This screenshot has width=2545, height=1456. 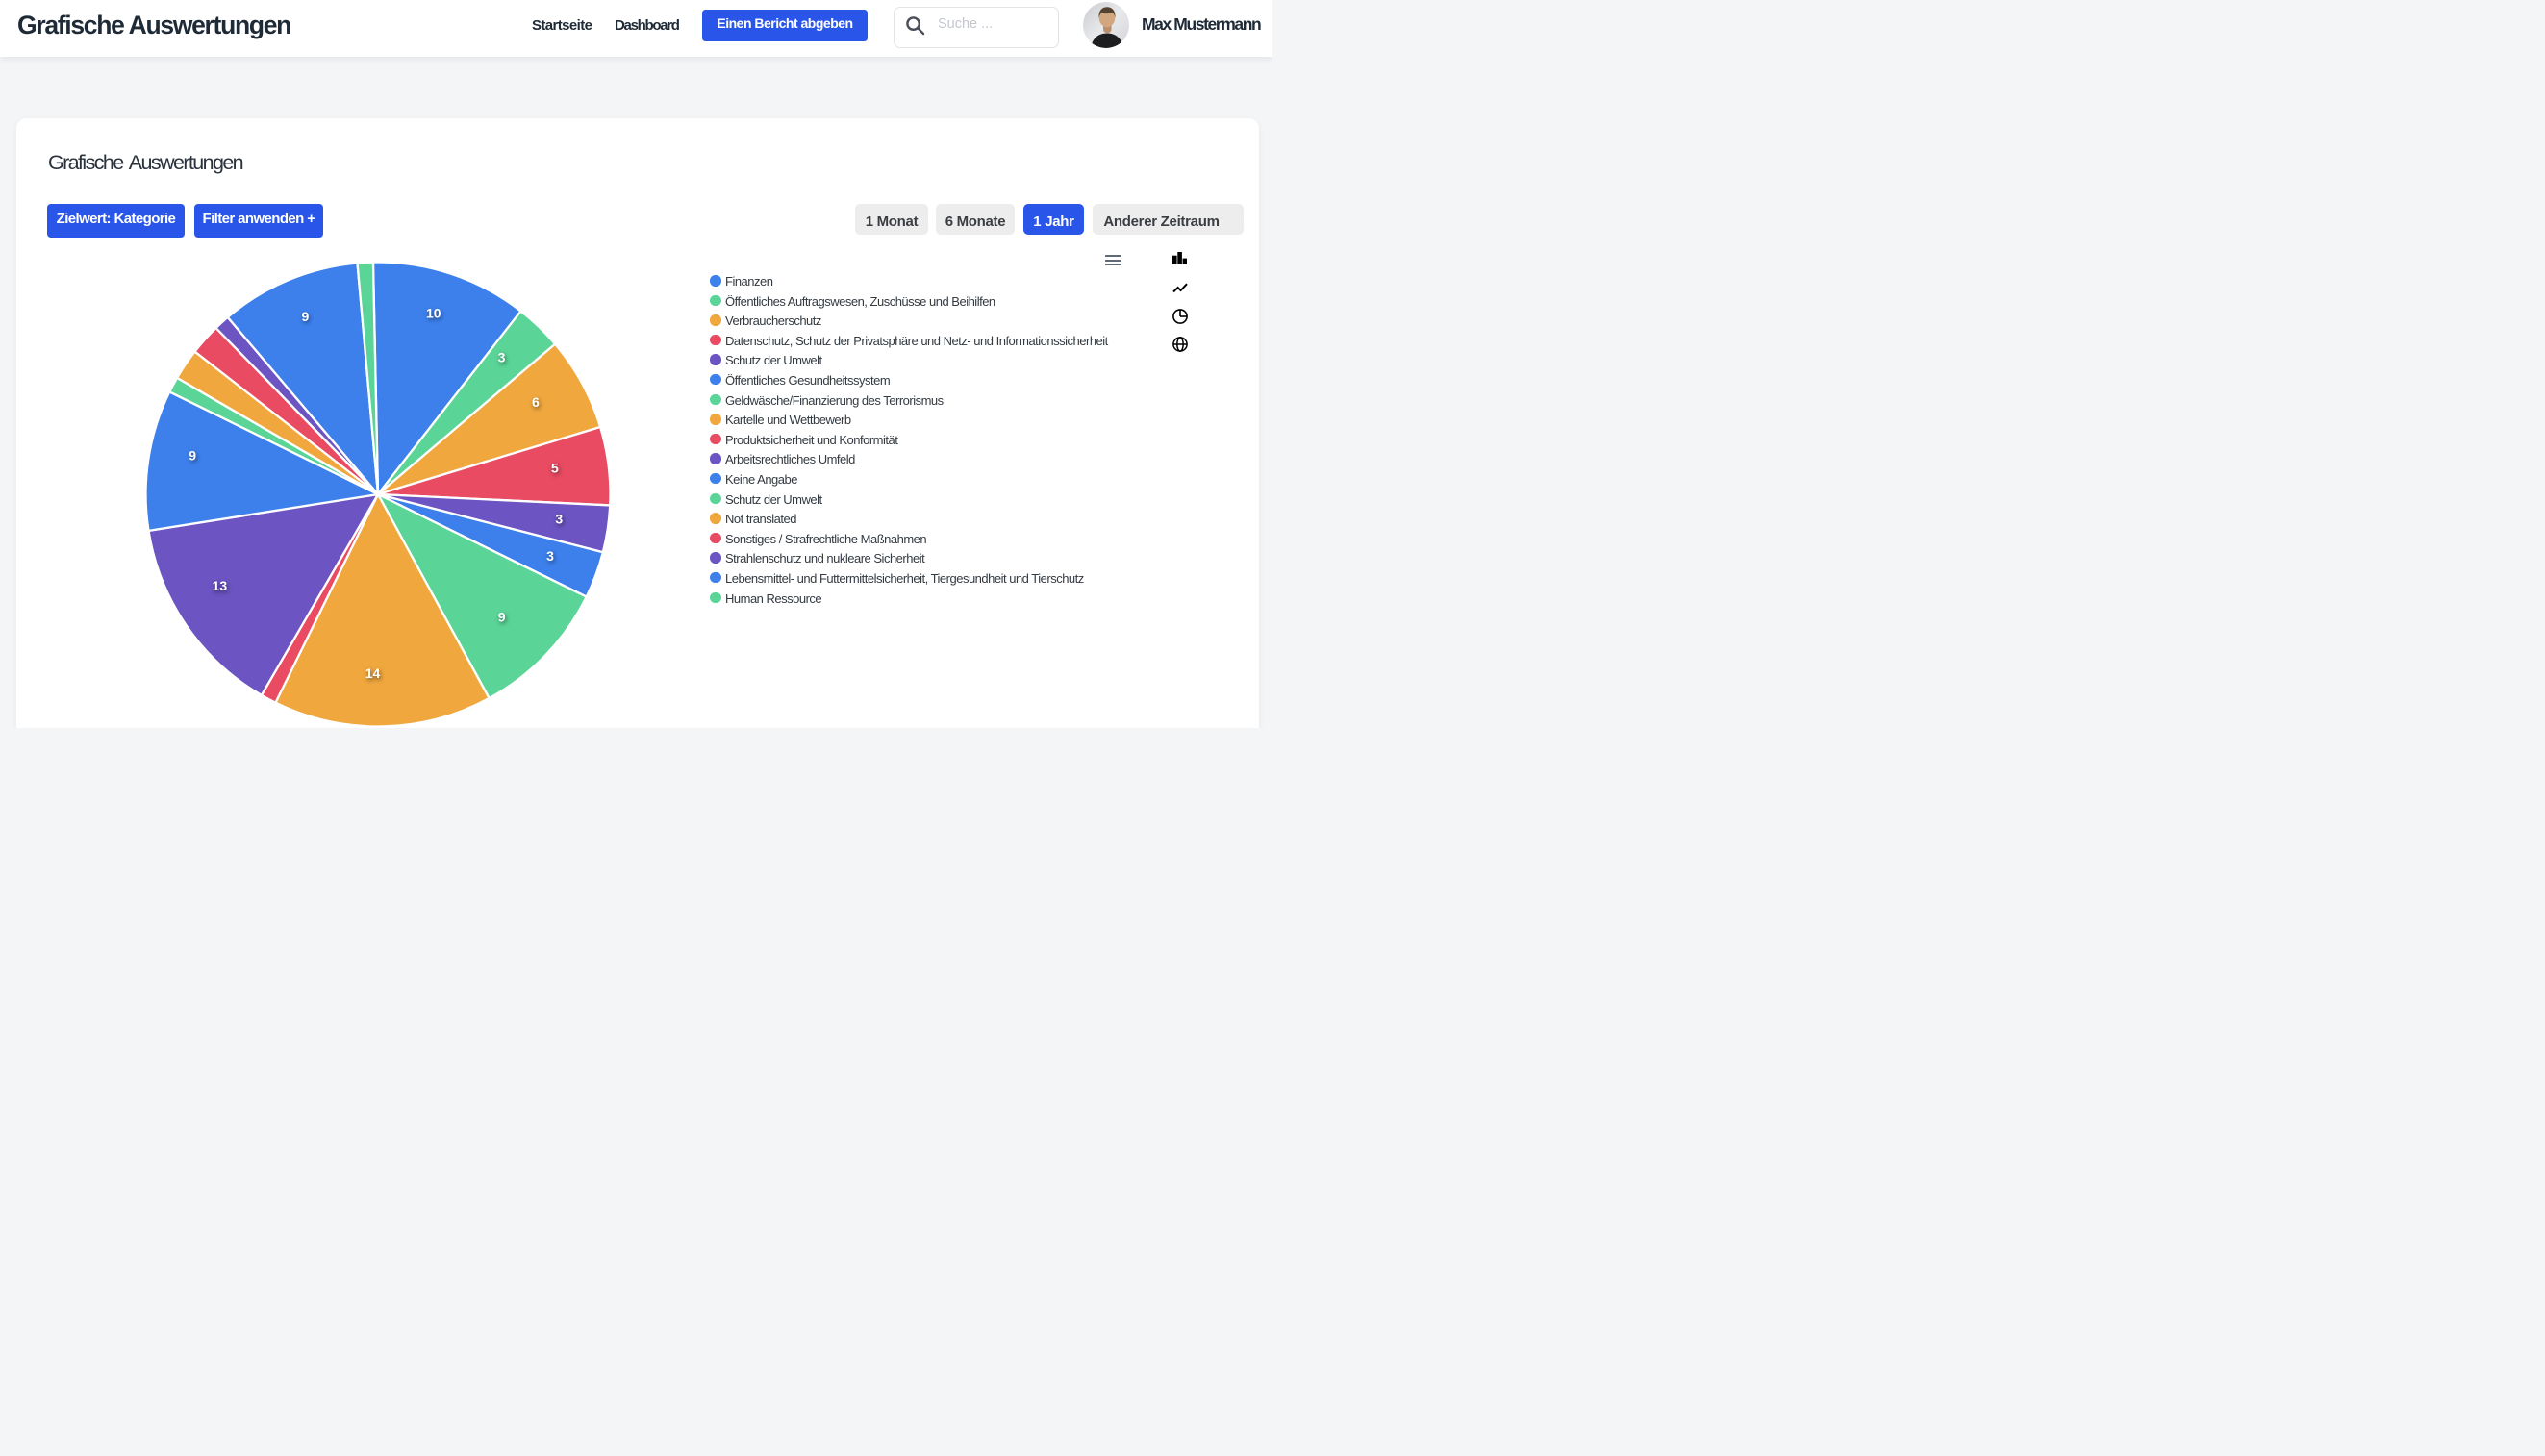 What do you see at coordinates (220, 586) in the screenshot?
I see `svg-text: 13` at bounding box center [220, 586].